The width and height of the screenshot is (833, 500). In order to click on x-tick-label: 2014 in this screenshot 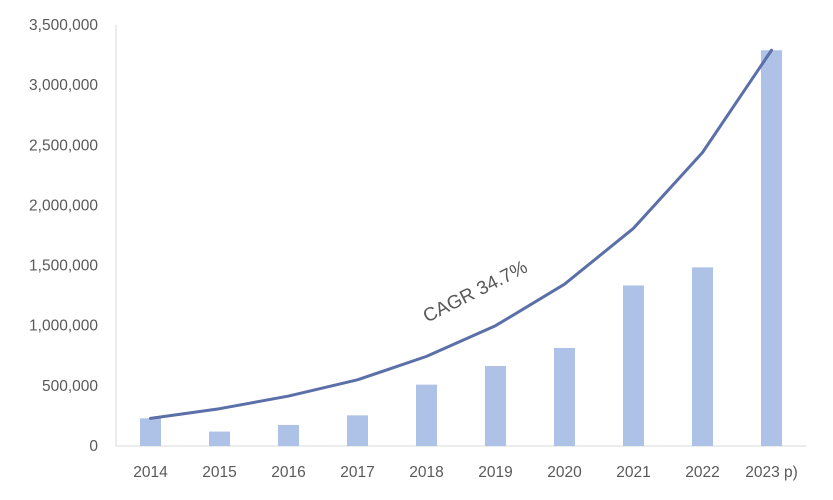, I will do `click(150, 472)`.